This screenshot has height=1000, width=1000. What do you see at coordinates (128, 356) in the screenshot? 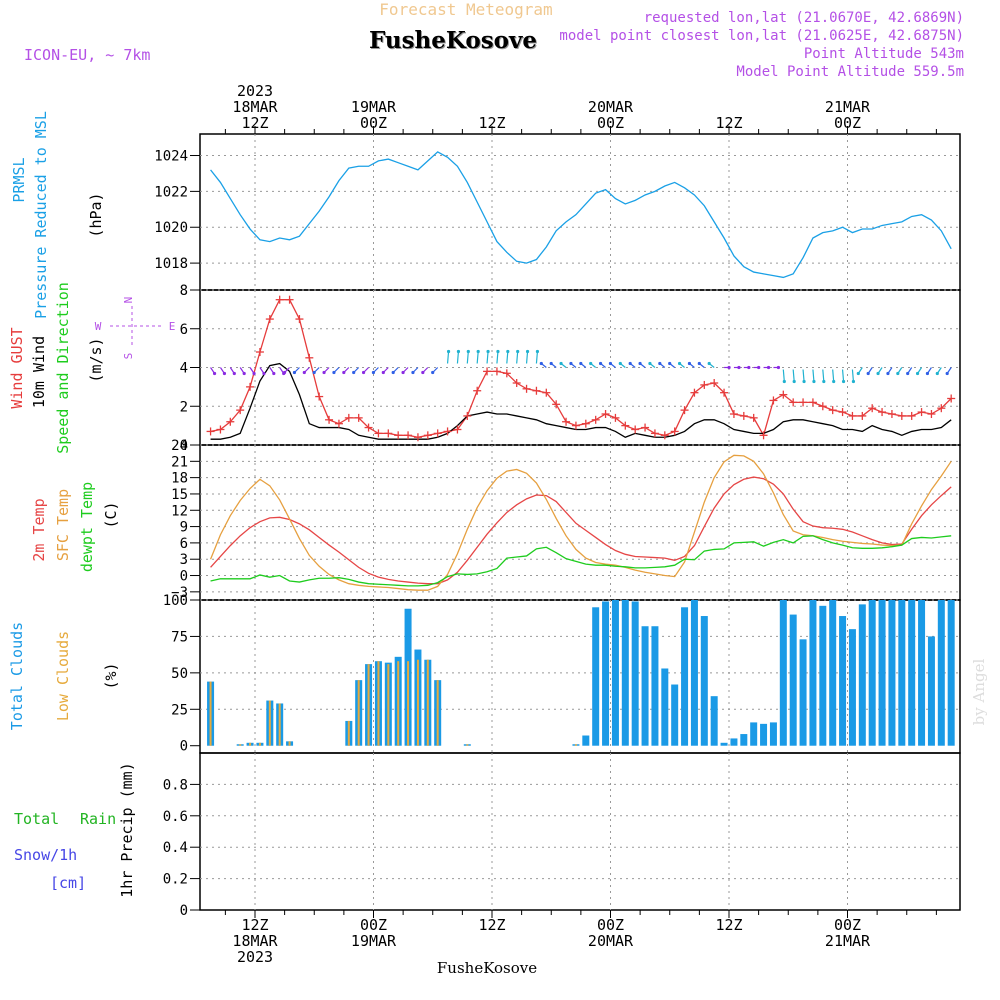
I see `compass-s: S` at bounding box center [128, 356].